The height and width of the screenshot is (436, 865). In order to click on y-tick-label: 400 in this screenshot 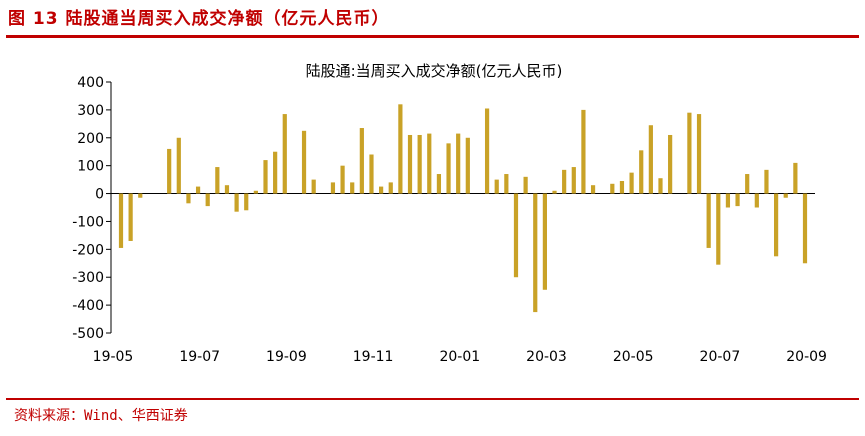, I will do `click(90, 83)`.